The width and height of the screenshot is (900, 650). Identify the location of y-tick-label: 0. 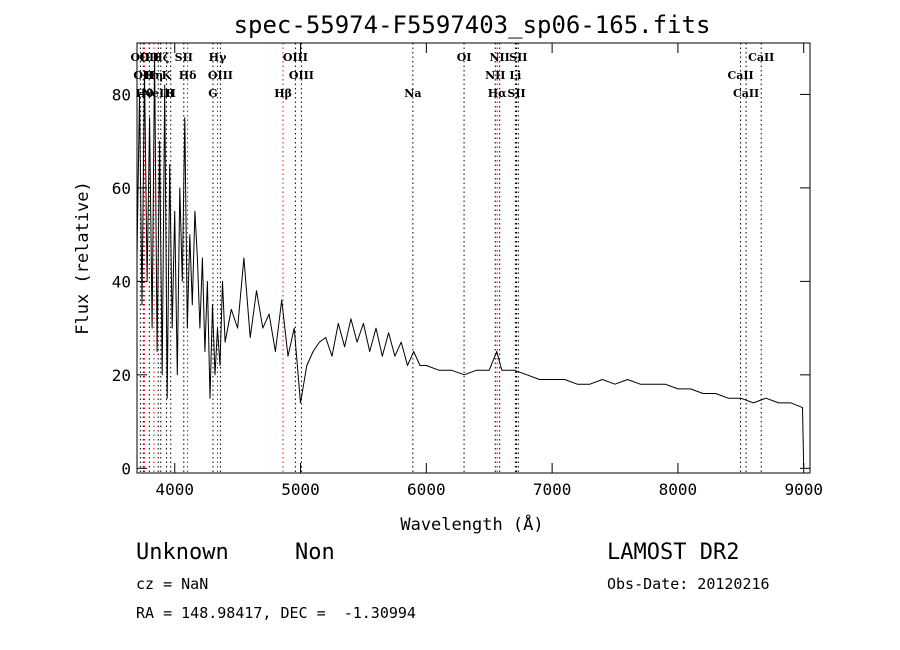
(126, 468).